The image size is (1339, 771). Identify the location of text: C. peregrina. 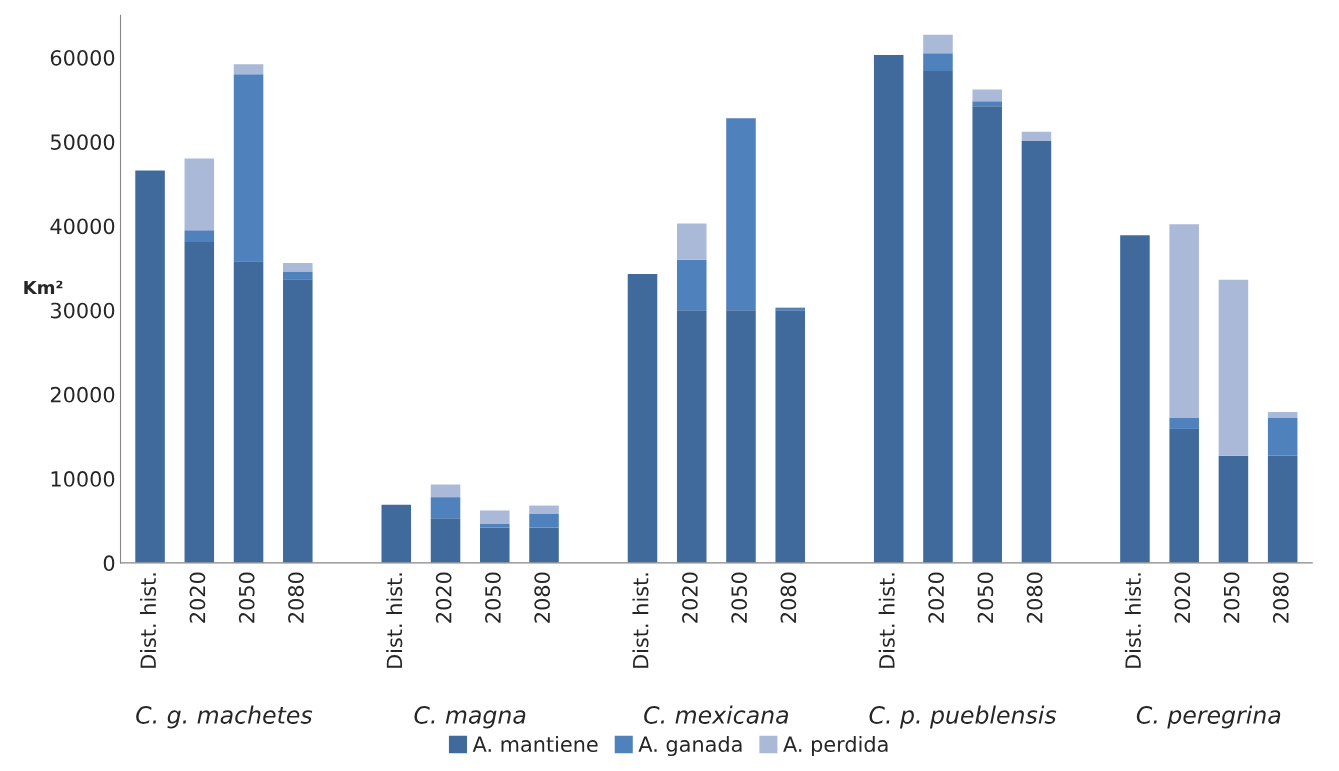
(1208, 717).